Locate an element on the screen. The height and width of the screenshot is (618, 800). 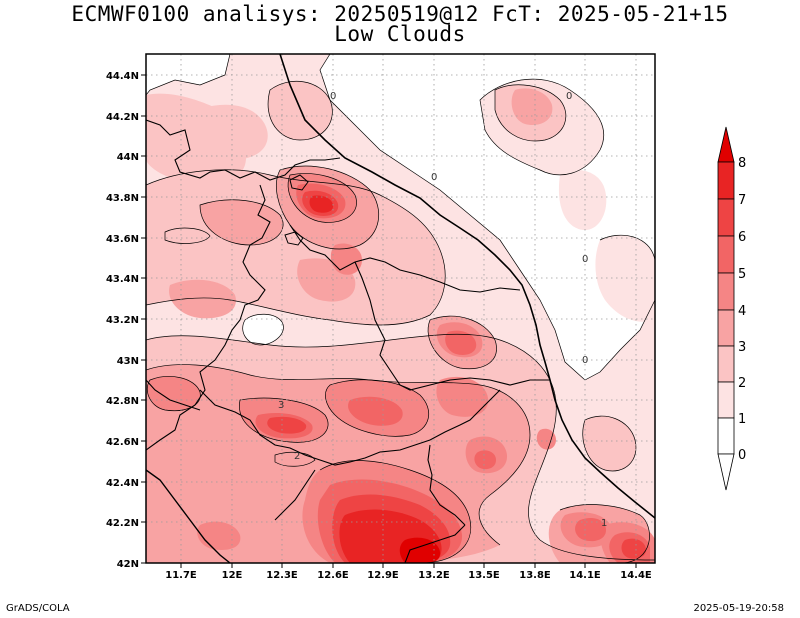
field-white-c1 is located at coordinates (263, 329).